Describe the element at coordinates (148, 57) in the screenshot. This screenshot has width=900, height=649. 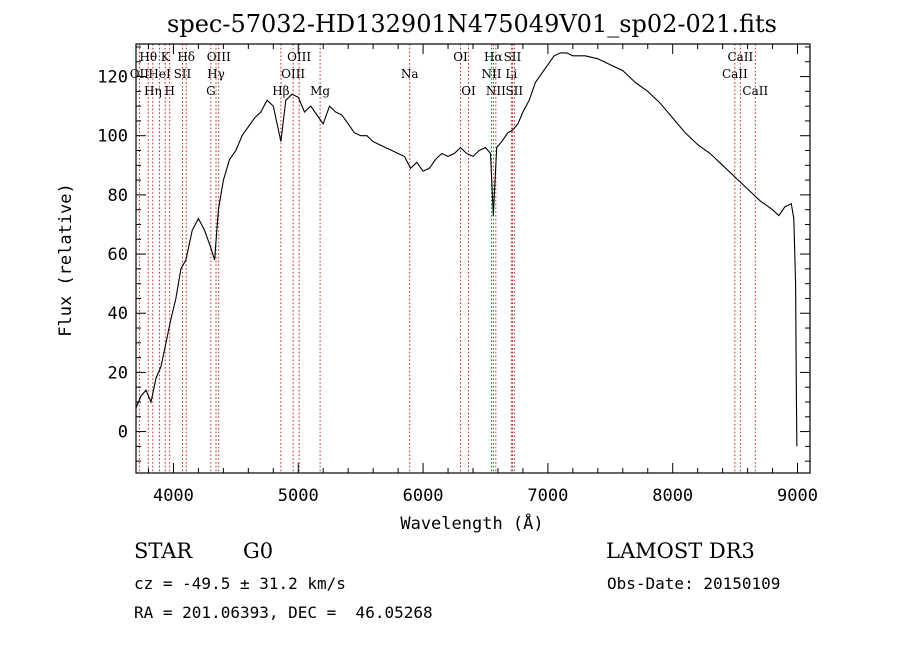
I see `spectral-line-label: Hθ` at that location.